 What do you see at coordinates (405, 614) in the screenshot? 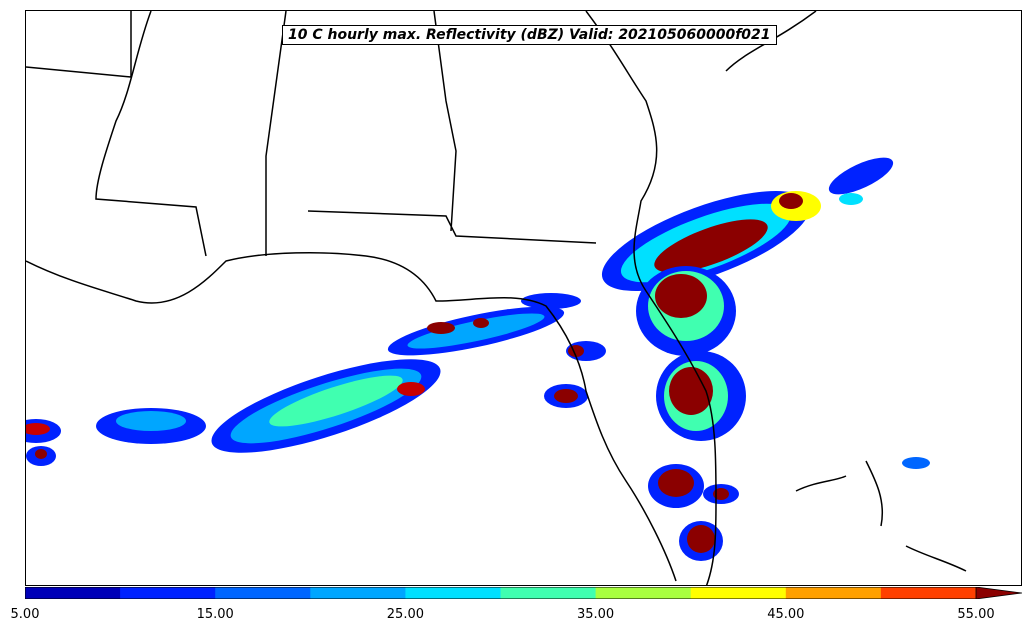
I see `colorbar-tick-label: 25.00` at bounding box center [405, 614].